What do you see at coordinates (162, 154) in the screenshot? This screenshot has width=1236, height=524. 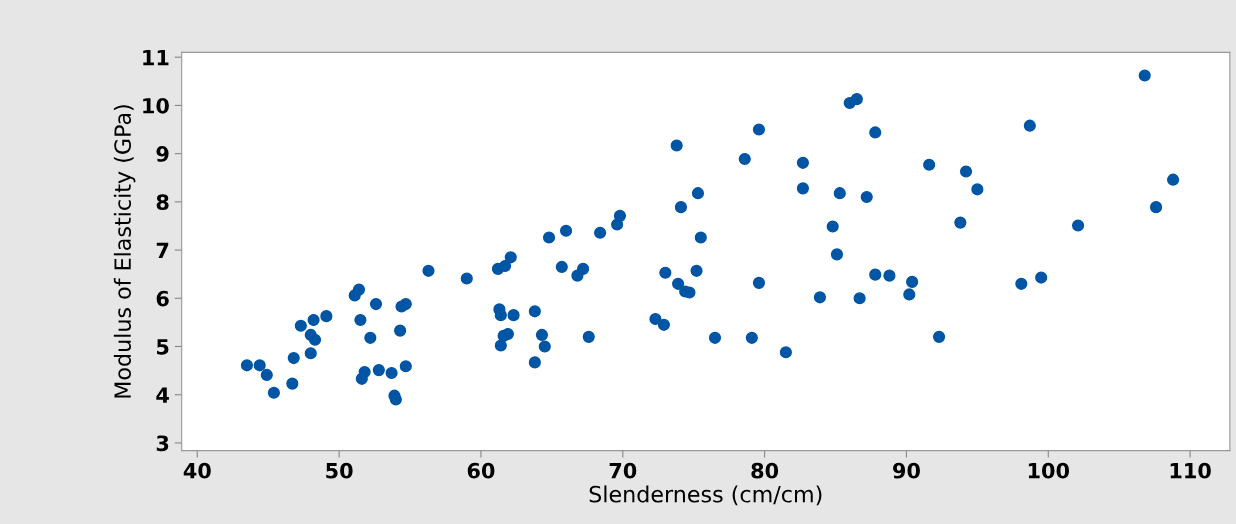 I see `y-tick-label: 9` at bounding box center [162, 154].